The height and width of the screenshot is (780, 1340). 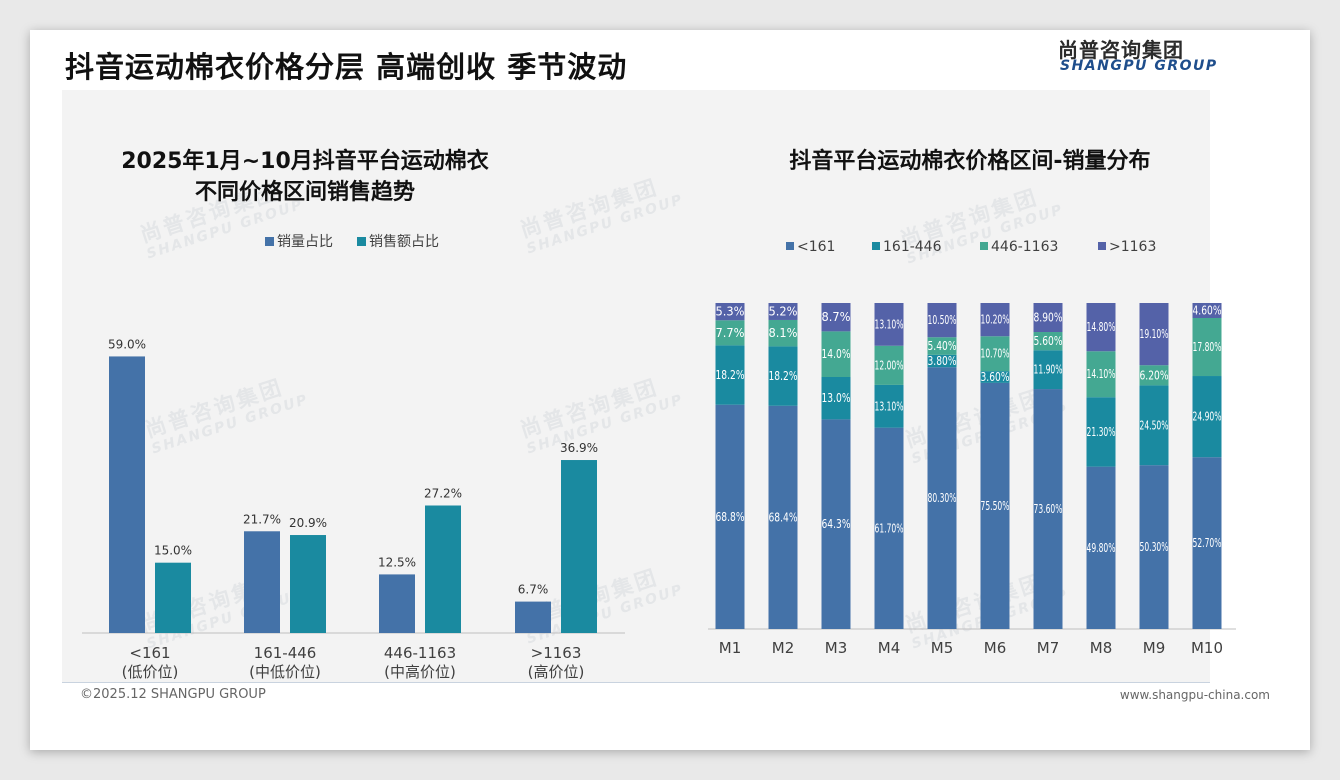 I want to click on data-label-2-2: 20.9%, so click(x=308, y=523).